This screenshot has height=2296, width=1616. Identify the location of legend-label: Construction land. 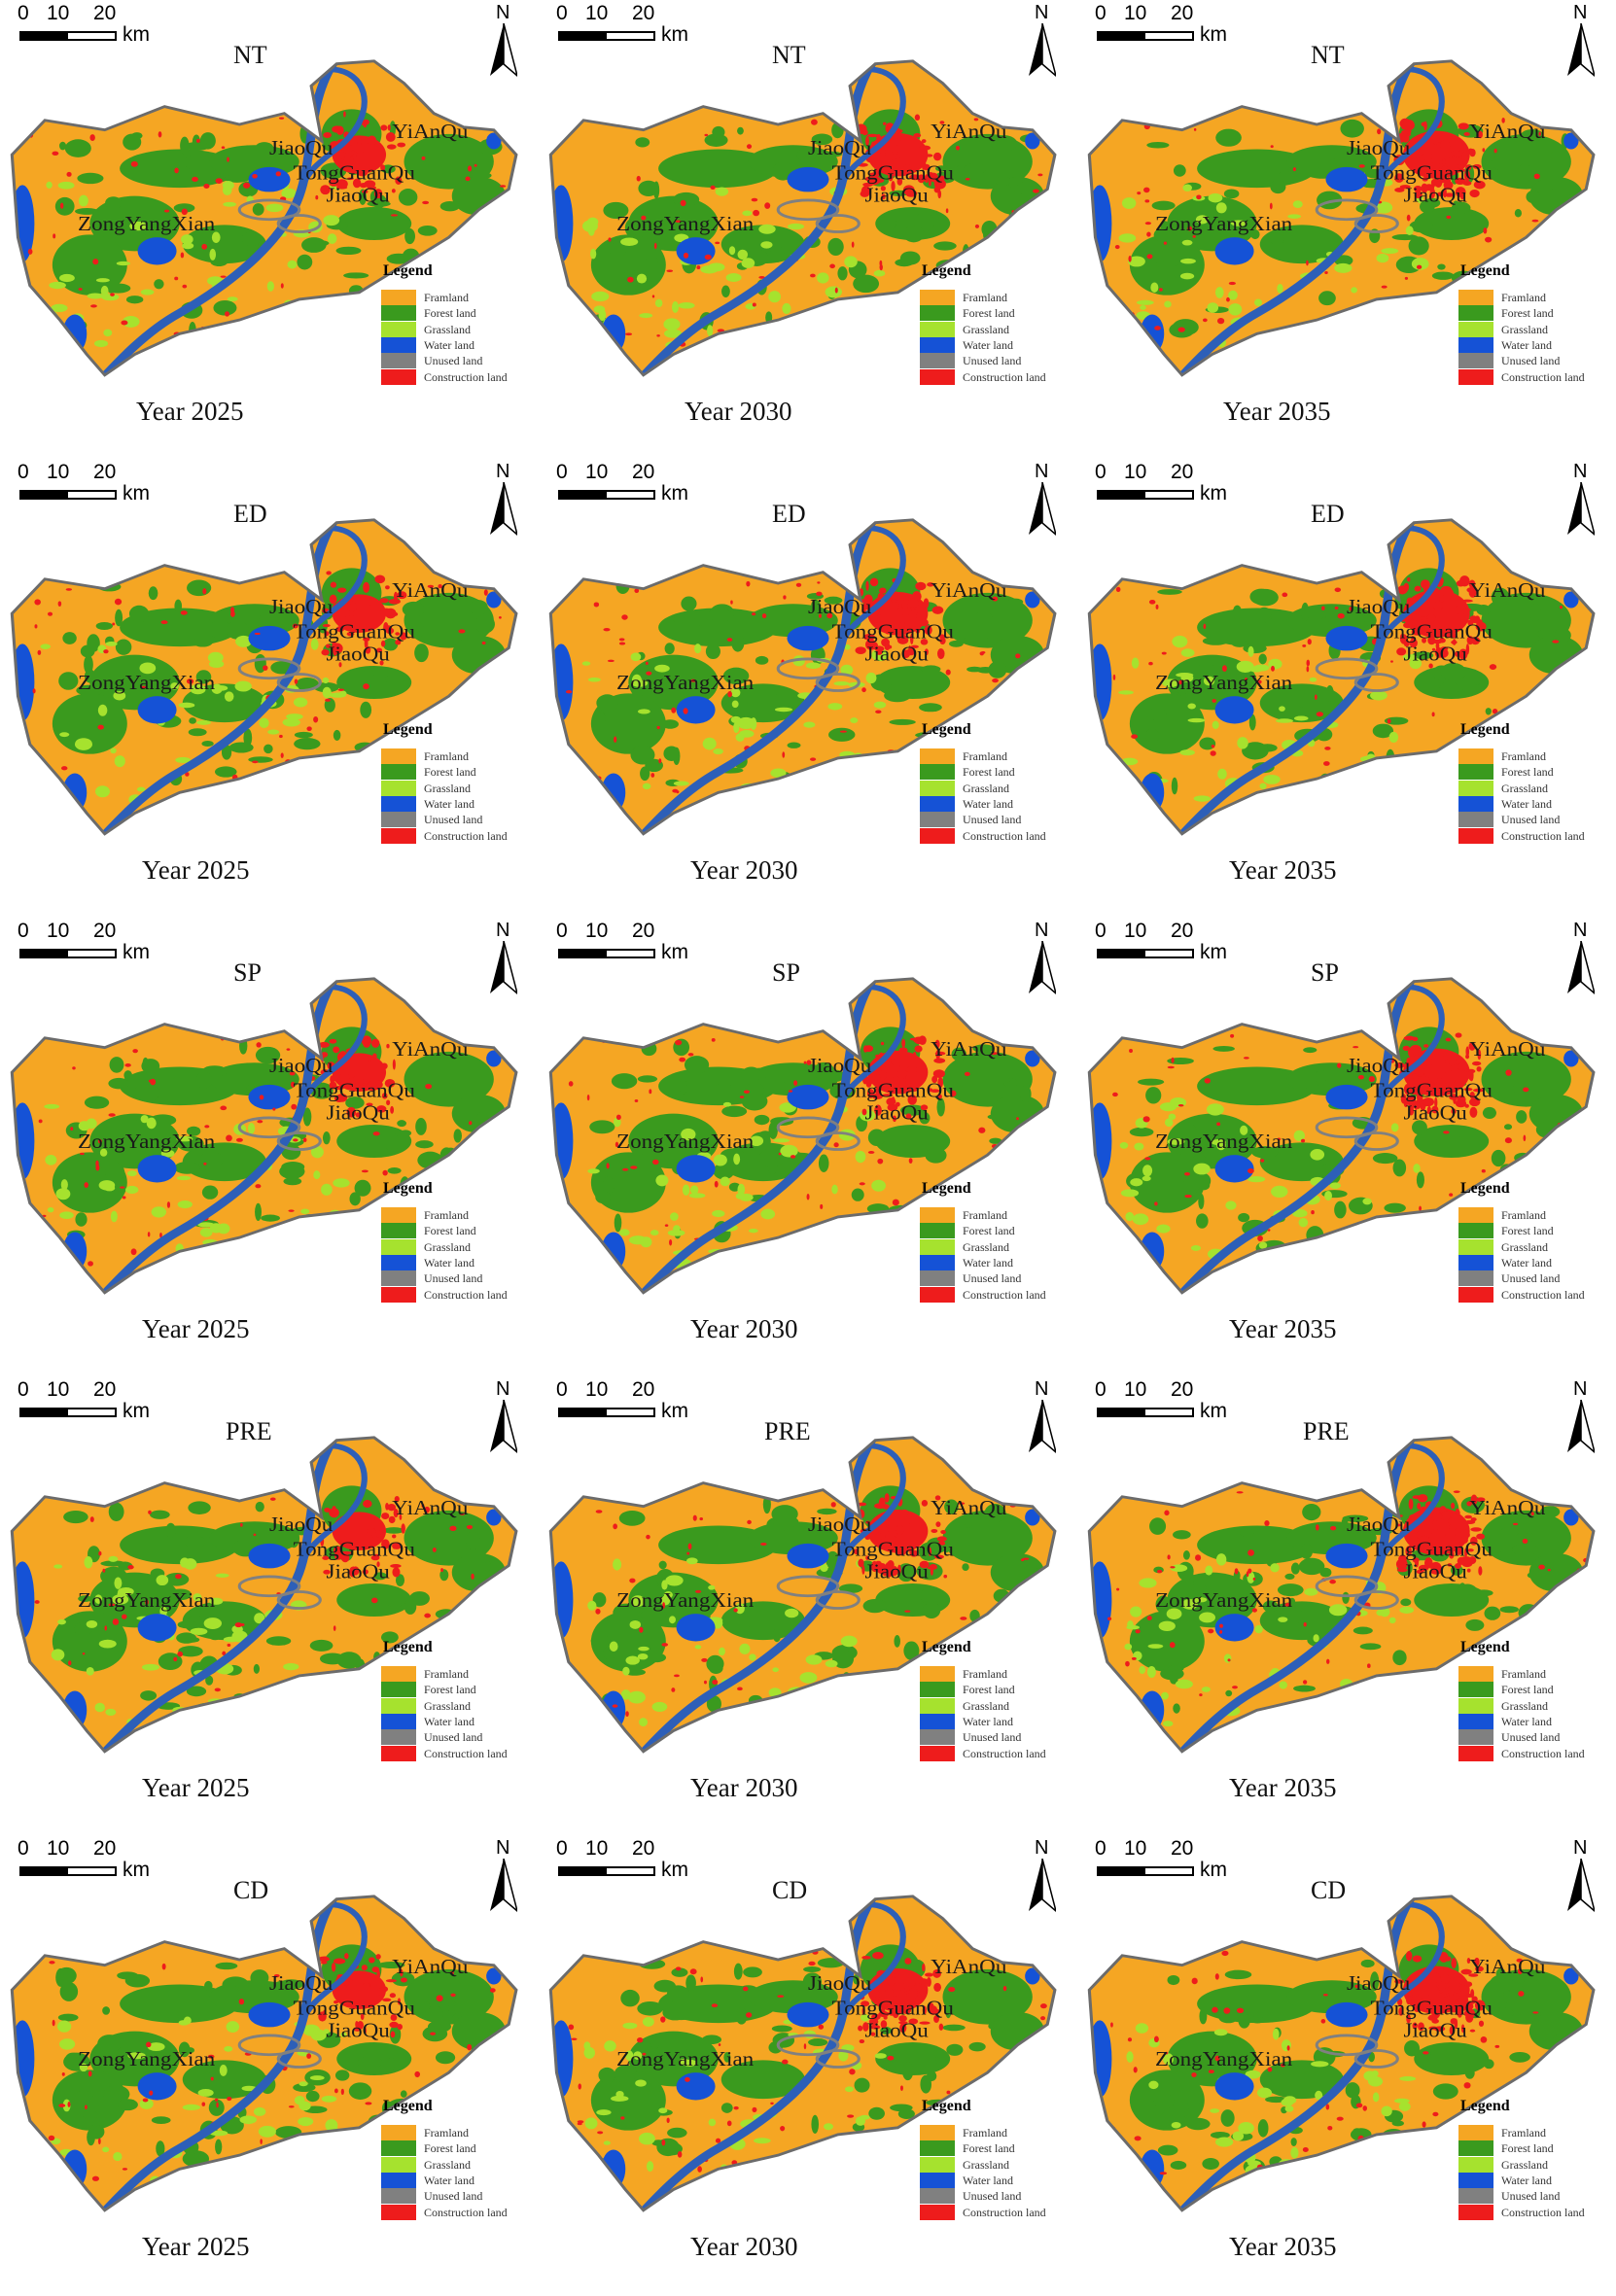
(466, 1294).